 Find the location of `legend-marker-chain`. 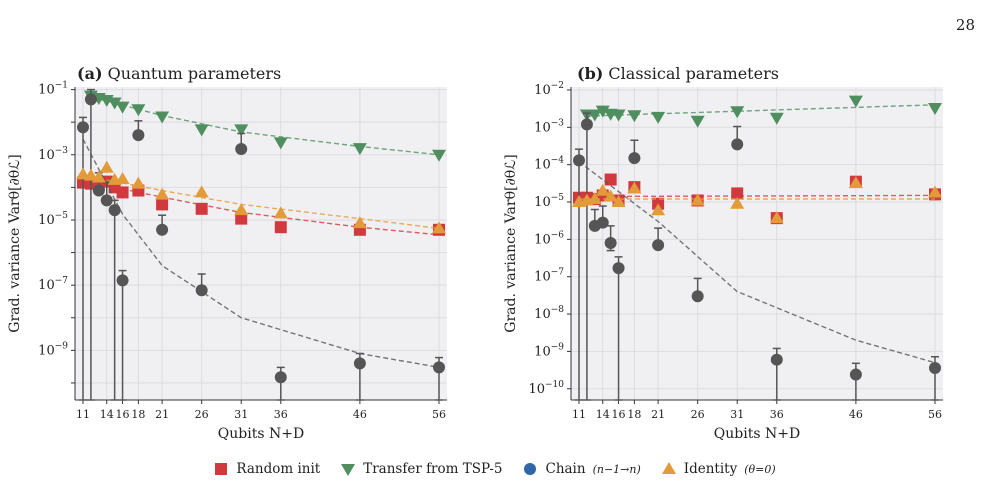

legend-marker-chain is located at coordinates (530, 469).